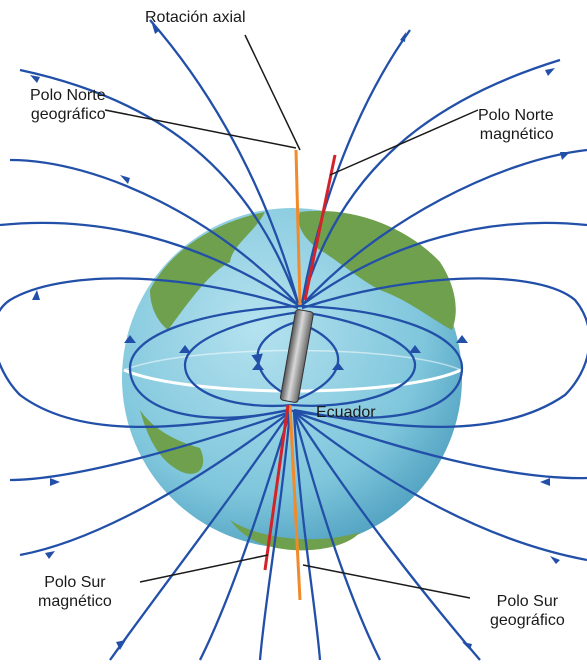 Image resolution: width=587 pixels, height=664 pixels. I want to click on axial-rotation-text: Rotación axial, so click(195, 17).